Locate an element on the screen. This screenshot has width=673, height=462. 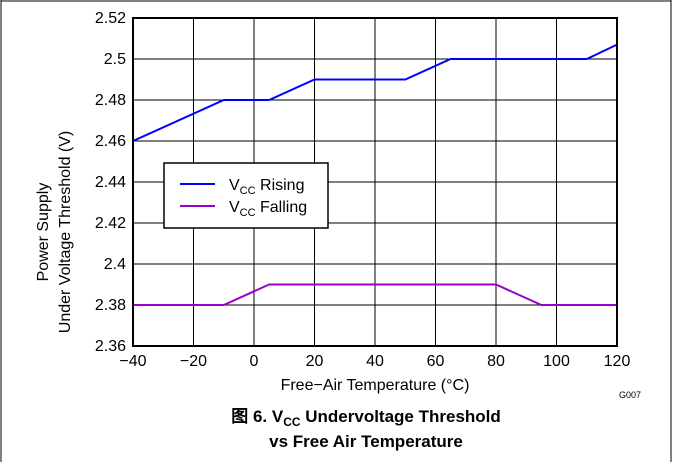
legend: VCC Rising VCC Falling is located at coordinates (246, 195).